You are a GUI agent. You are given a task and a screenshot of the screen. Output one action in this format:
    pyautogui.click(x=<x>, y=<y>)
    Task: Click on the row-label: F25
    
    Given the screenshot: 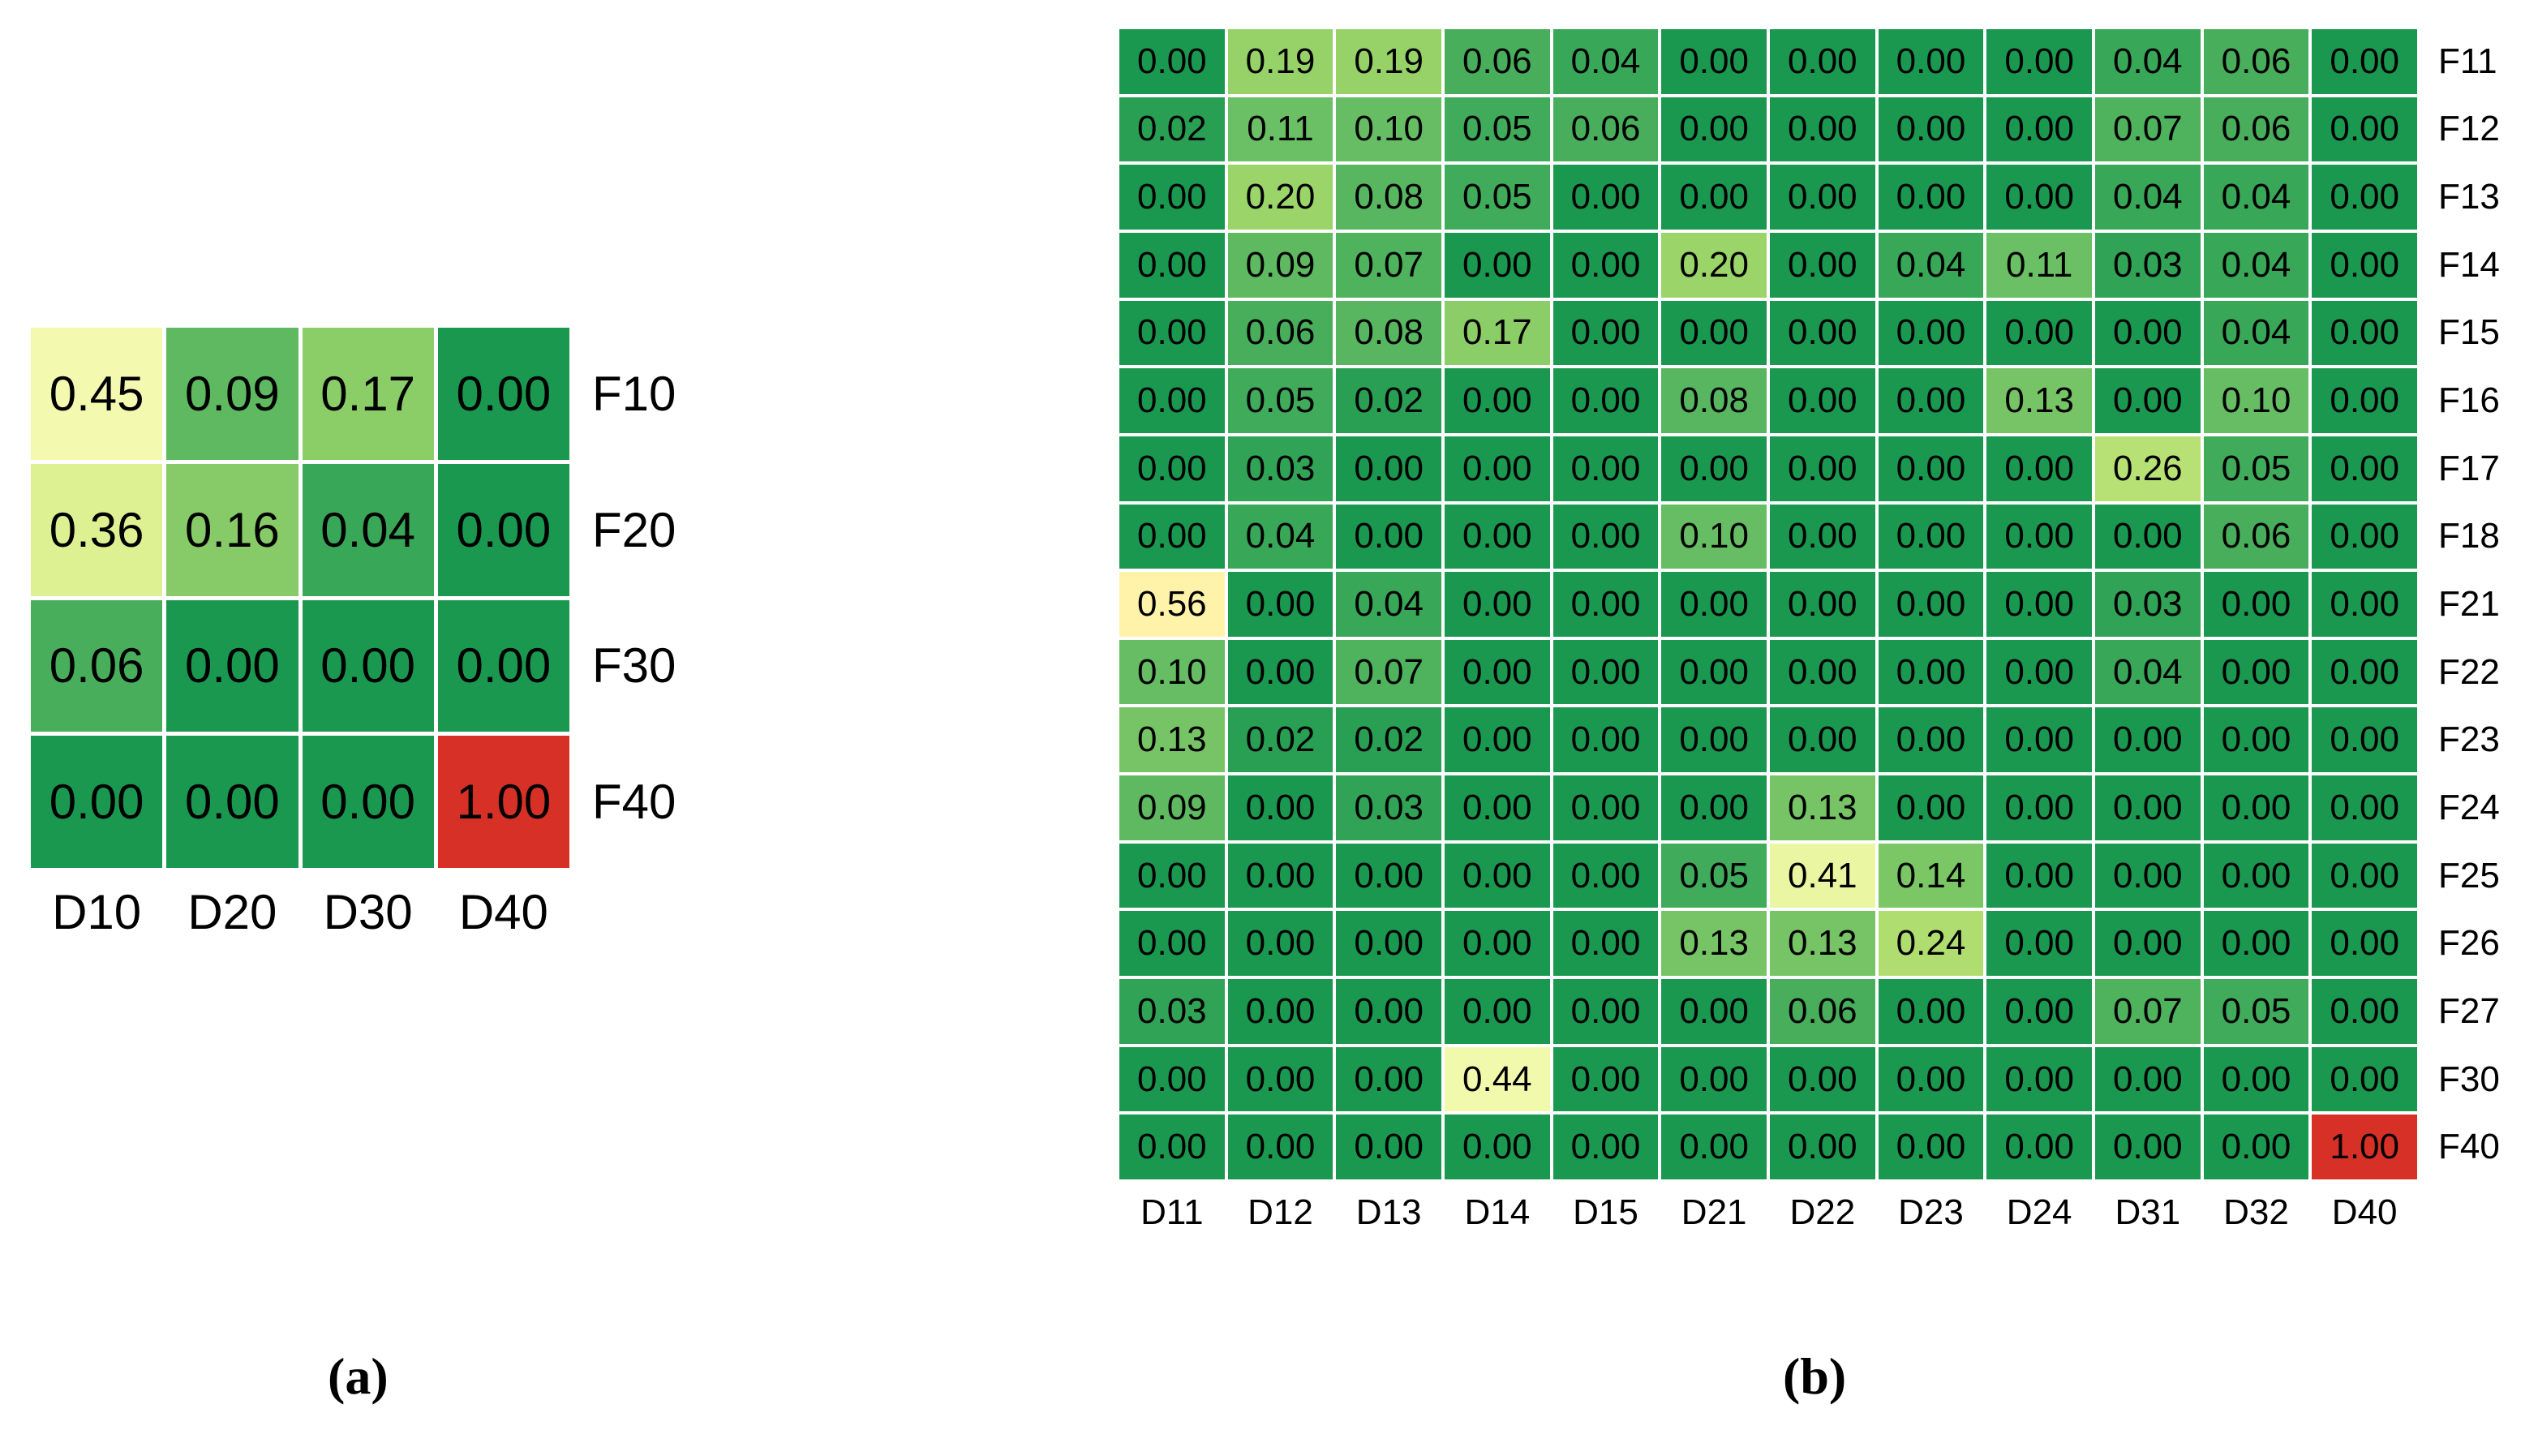 What is the action you would take?
    pyautogui.click(x=2469, y=875)
    